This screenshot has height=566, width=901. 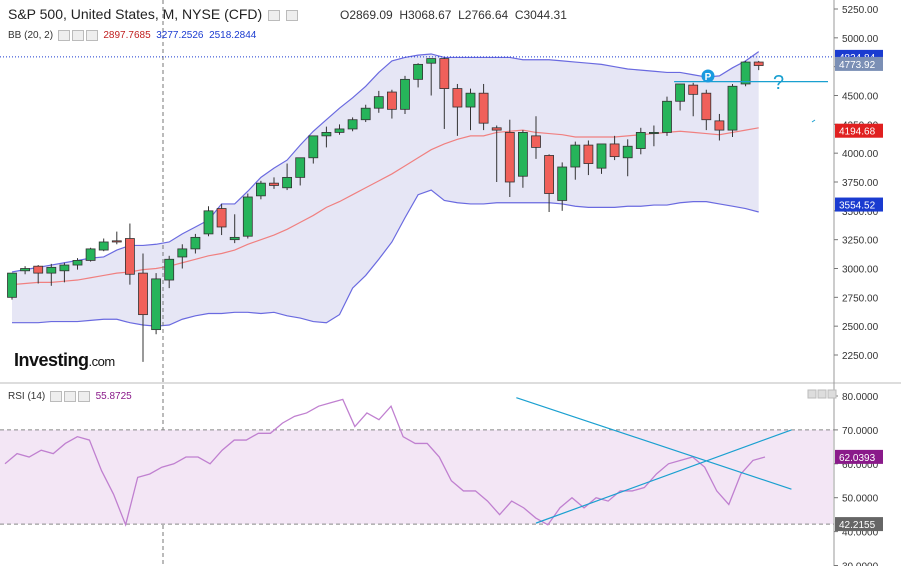 I want to click on marker-p-icon, so click(x=708, y=76).